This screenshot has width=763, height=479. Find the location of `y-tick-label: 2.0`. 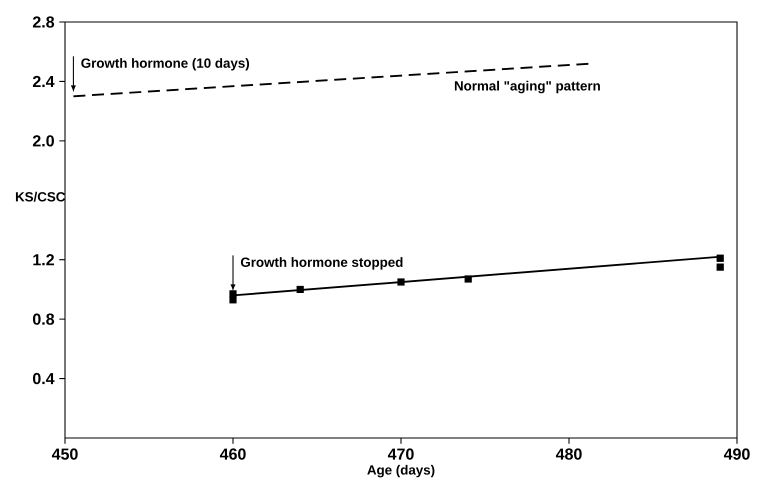

y-tick-label: 2.0 is located at coordinates (43, 141).